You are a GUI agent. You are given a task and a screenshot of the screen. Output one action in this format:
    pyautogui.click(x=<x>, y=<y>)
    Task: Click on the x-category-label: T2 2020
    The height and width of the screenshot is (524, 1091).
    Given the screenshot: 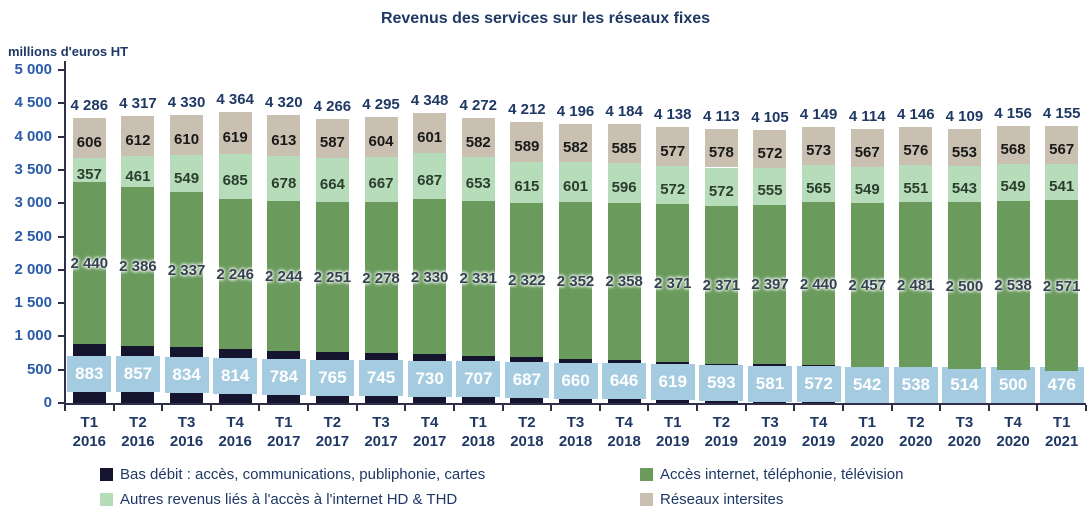 What is the action you would take?
    pyautogui.click(x=916, y=432)
    